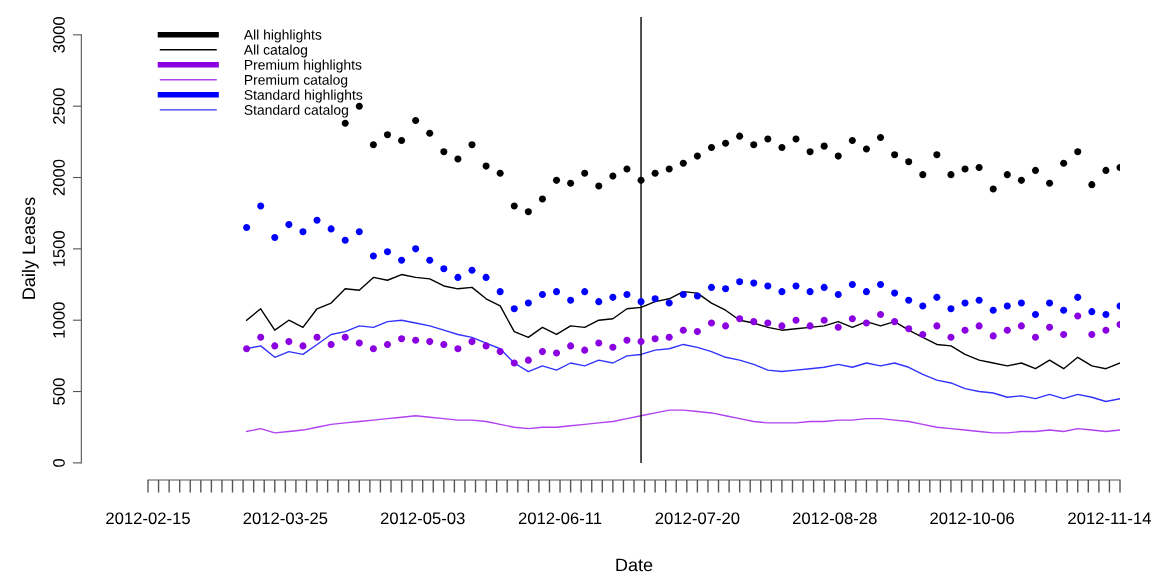 The height and width of the screenshot is (586, 1168). I want to click on y-tick-label: 0, so click(59, 462).